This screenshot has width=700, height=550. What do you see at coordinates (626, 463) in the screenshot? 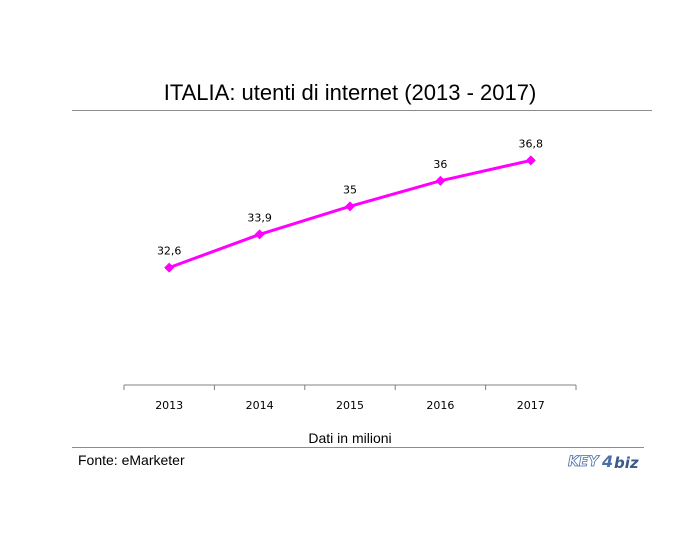
I see `logo-text-right: biz` at bounding box center [626, 463].